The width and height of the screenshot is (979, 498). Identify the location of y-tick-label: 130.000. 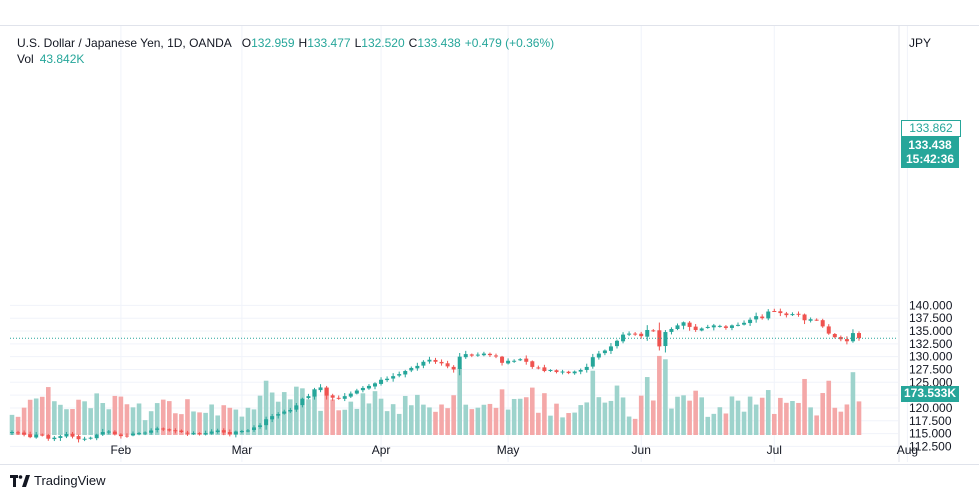
(931, 357).